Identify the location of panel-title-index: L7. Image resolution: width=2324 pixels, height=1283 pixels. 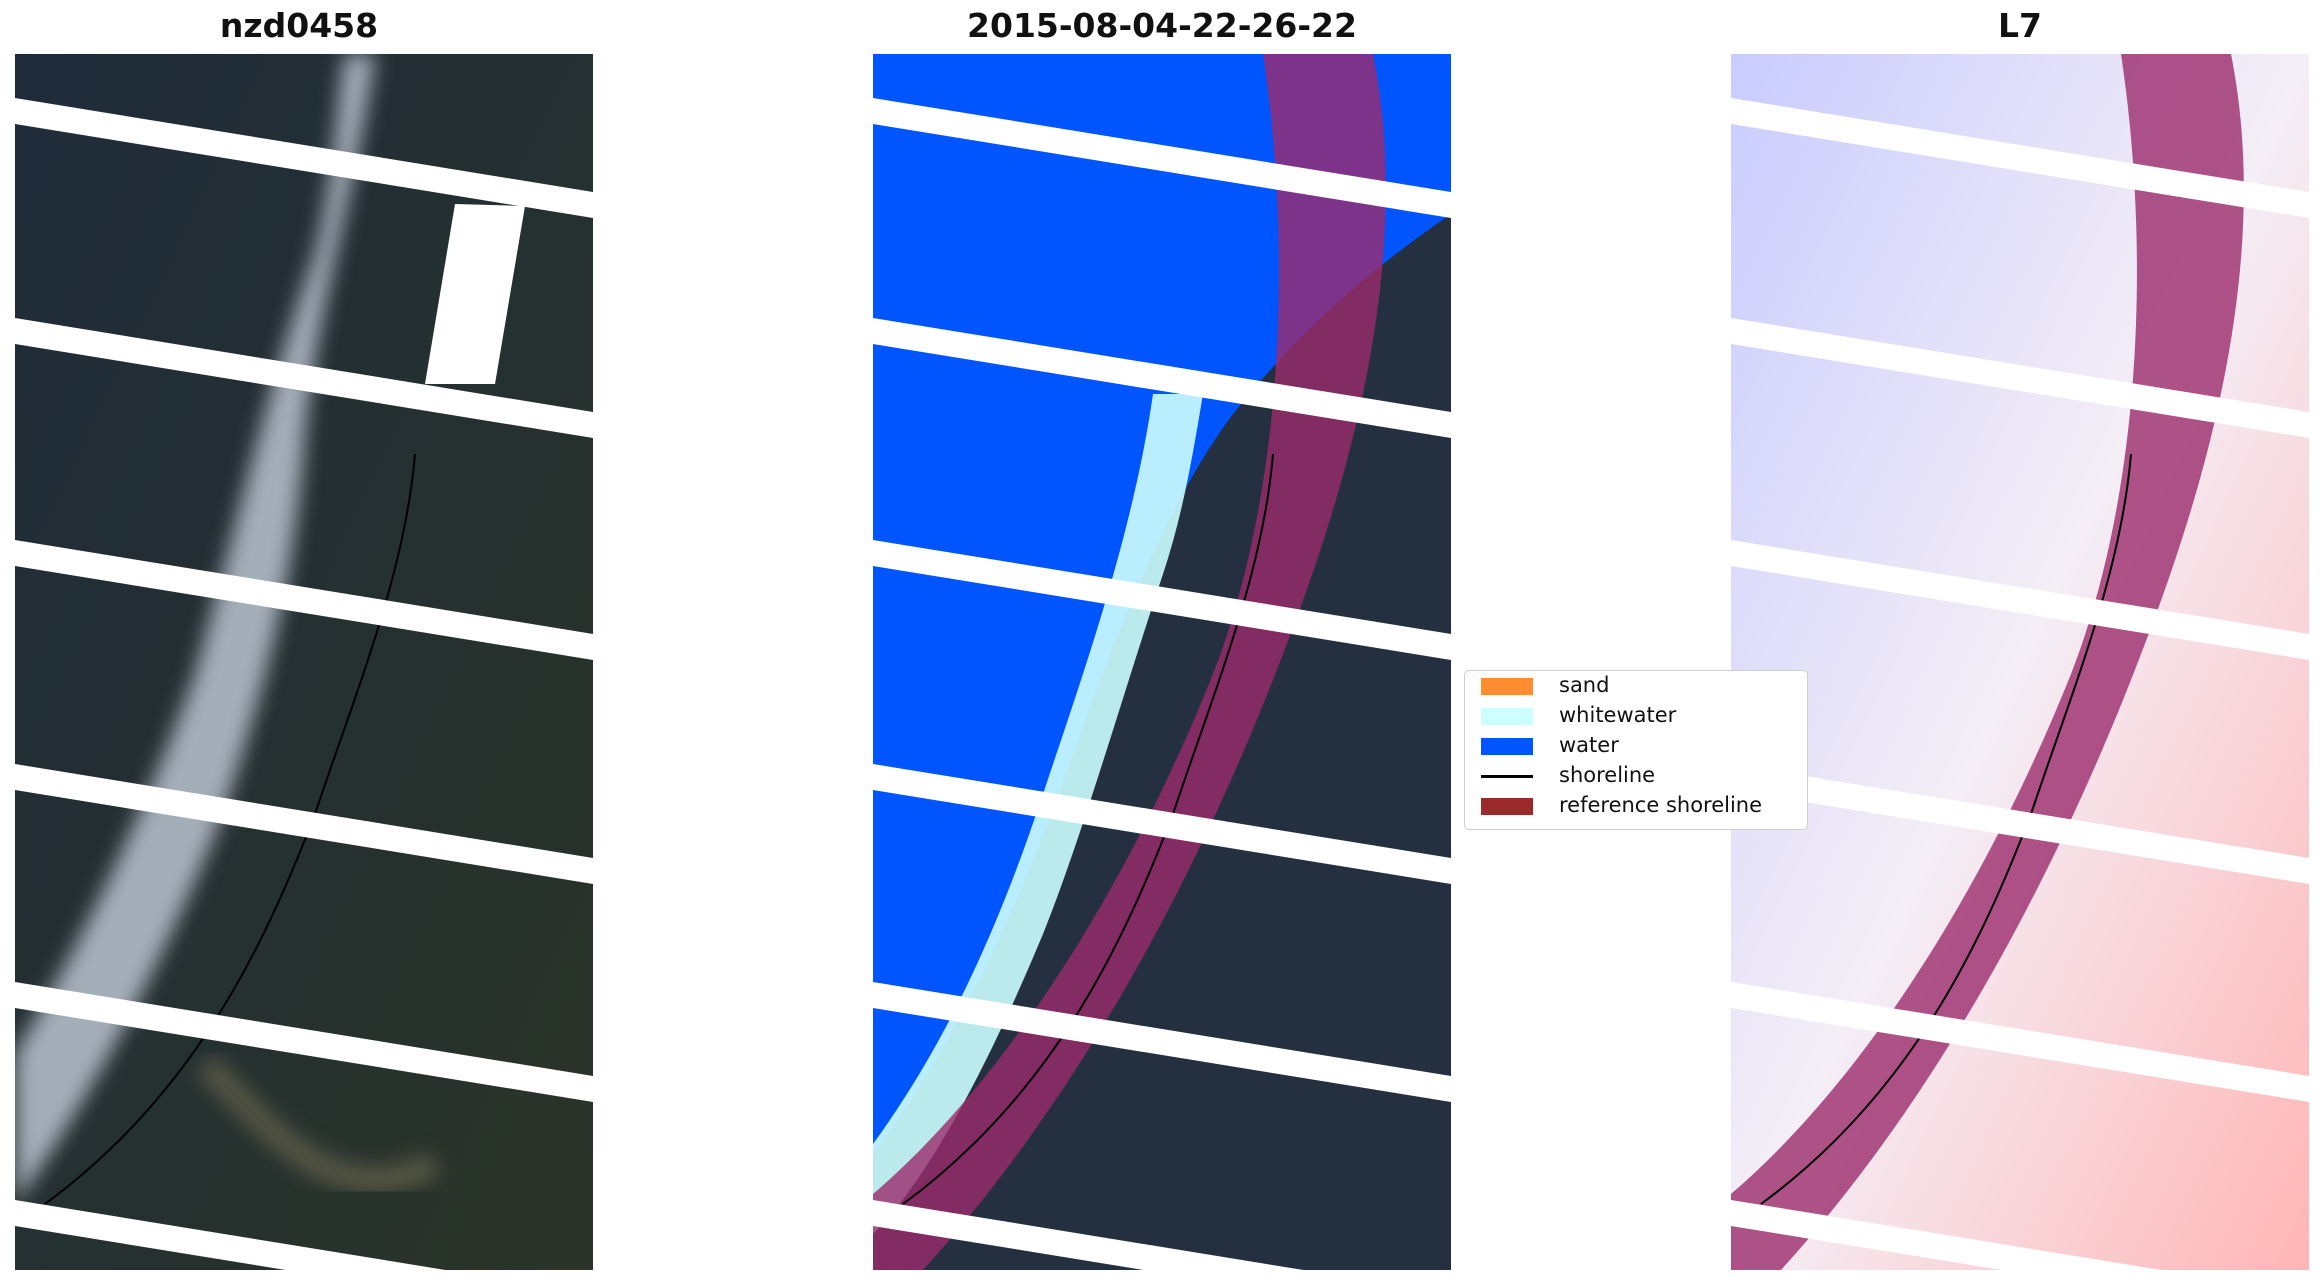
(2020, 25).